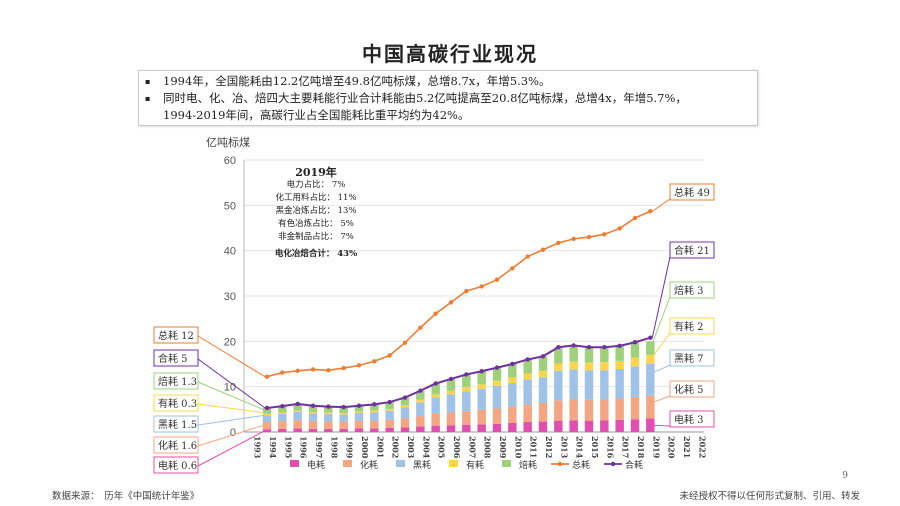  What do you see at coordinates (273, 447) in the screenshot?
I see `x-tick-label: 1994` at bounding box center [273, 447].